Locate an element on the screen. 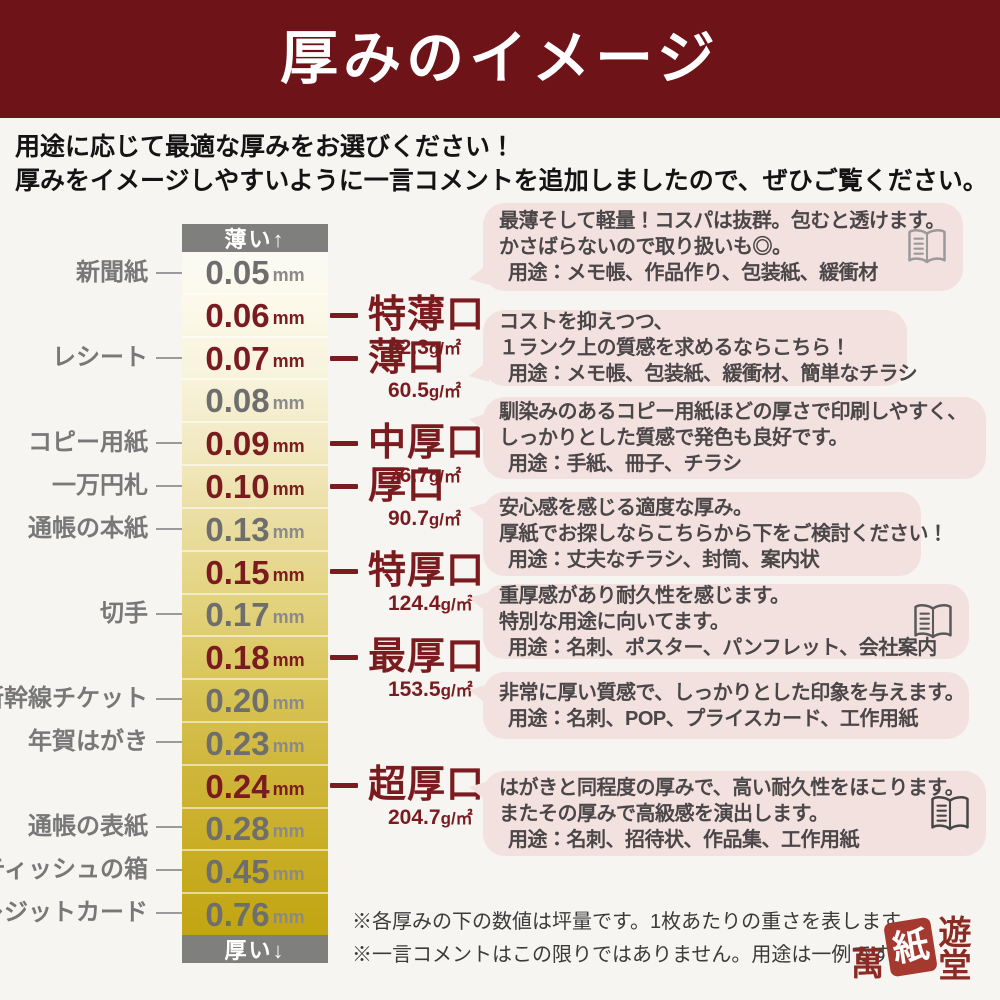 The height and width of the screenshot is (1000, 1000). comment-uses: 用途：メモ帳、作品作り、包装紙、緩衝材 is located at coordinates (693, 273).